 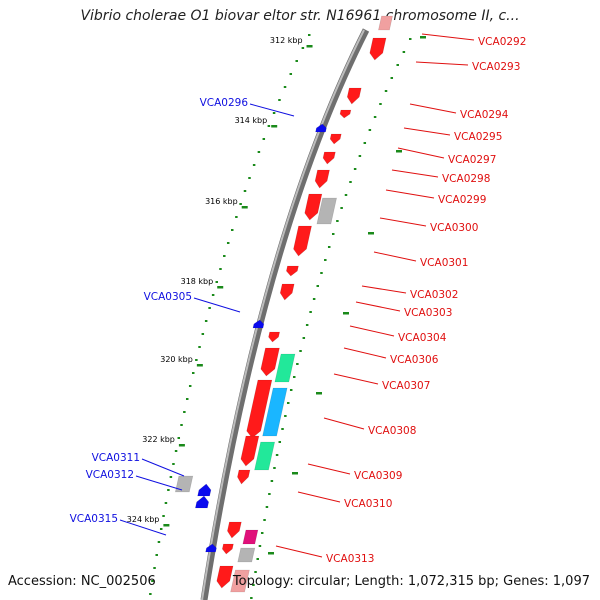 I want to click on gene-label-vca0306: VCA0306, so click(x=414, y=360).